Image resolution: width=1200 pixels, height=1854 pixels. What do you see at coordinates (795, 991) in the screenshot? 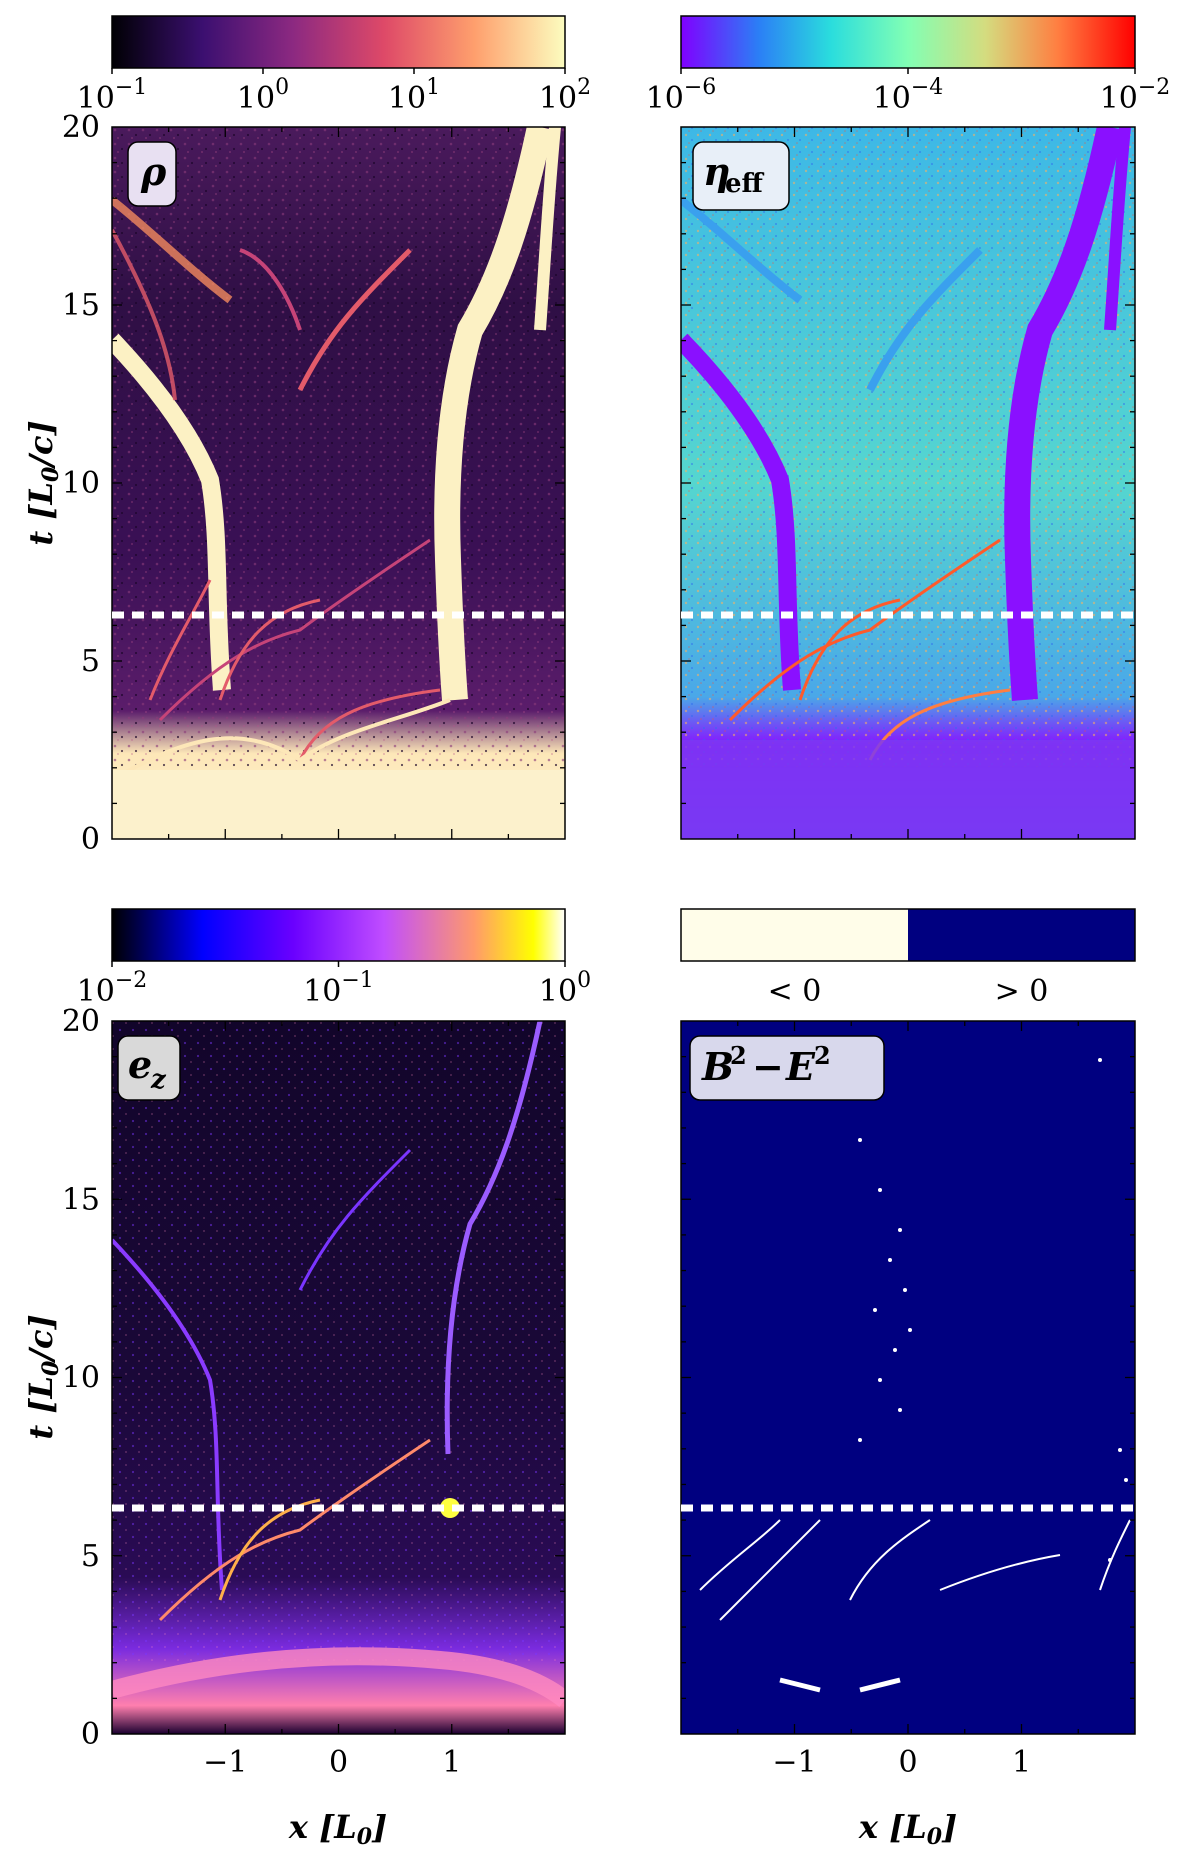
I see `colorbar-tick-label: < 0` at bounding box center [795, 991].